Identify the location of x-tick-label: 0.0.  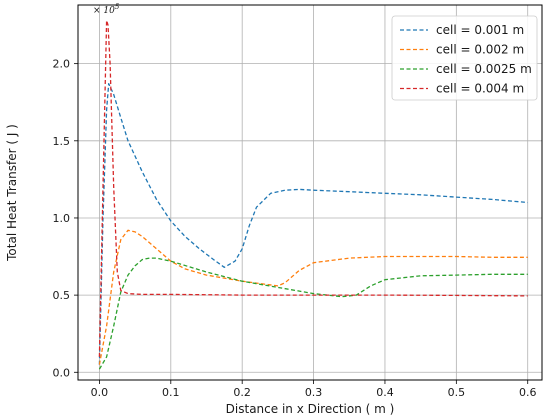
(100, 392).